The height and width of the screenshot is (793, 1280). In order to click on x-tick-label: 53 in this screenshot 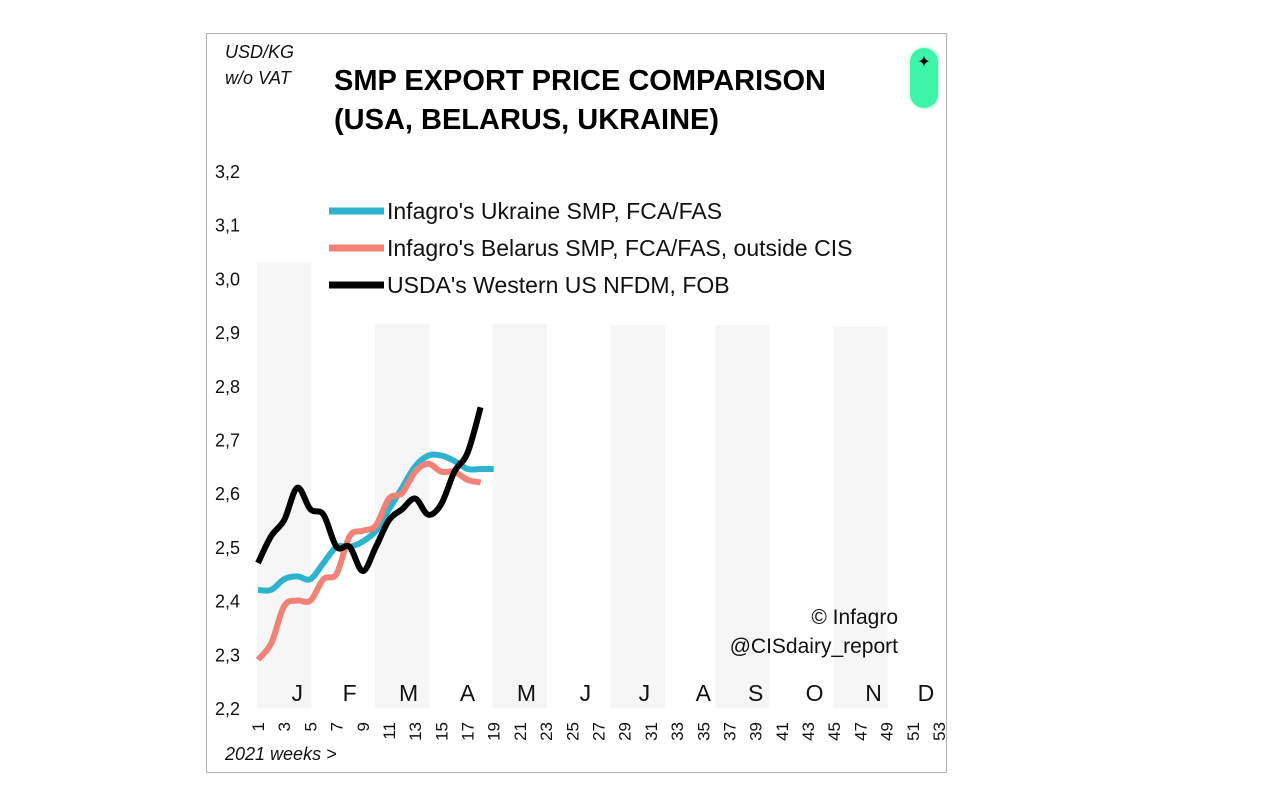, I will do `click(938, 731)`.